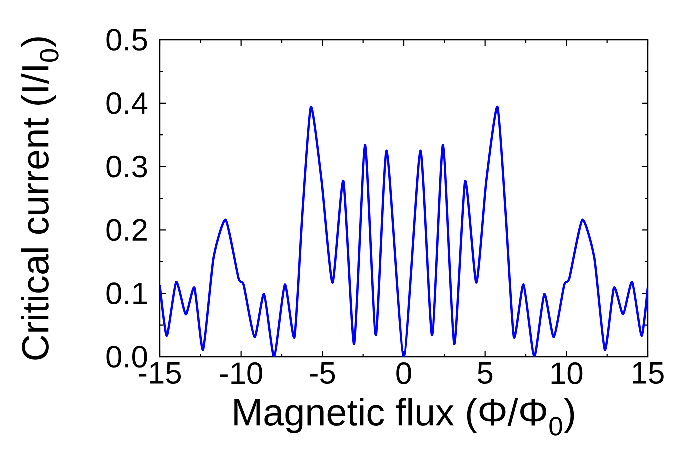 Image resolution: width=679 pixels, height=455 pixels. I want to click on y-tick-label: 0.3, so click(127, 167).